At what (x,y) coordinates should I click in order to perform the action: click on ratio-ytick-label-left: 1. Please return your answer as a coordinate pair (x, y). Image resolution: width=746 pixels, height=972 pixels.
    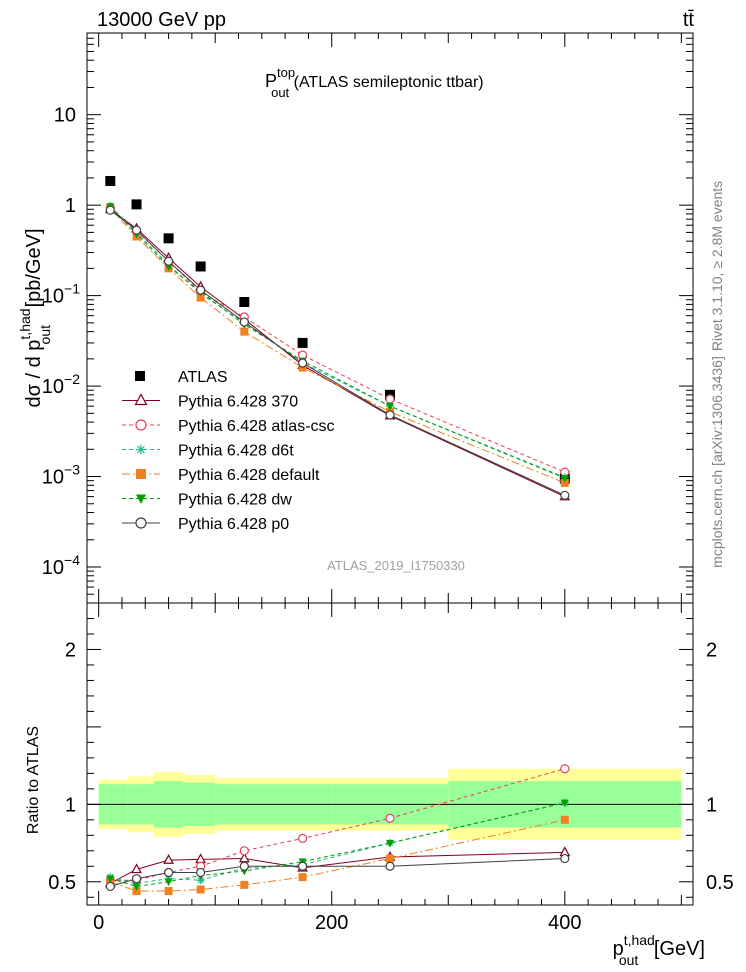
    Looking at the image, I should click on (70, 805).